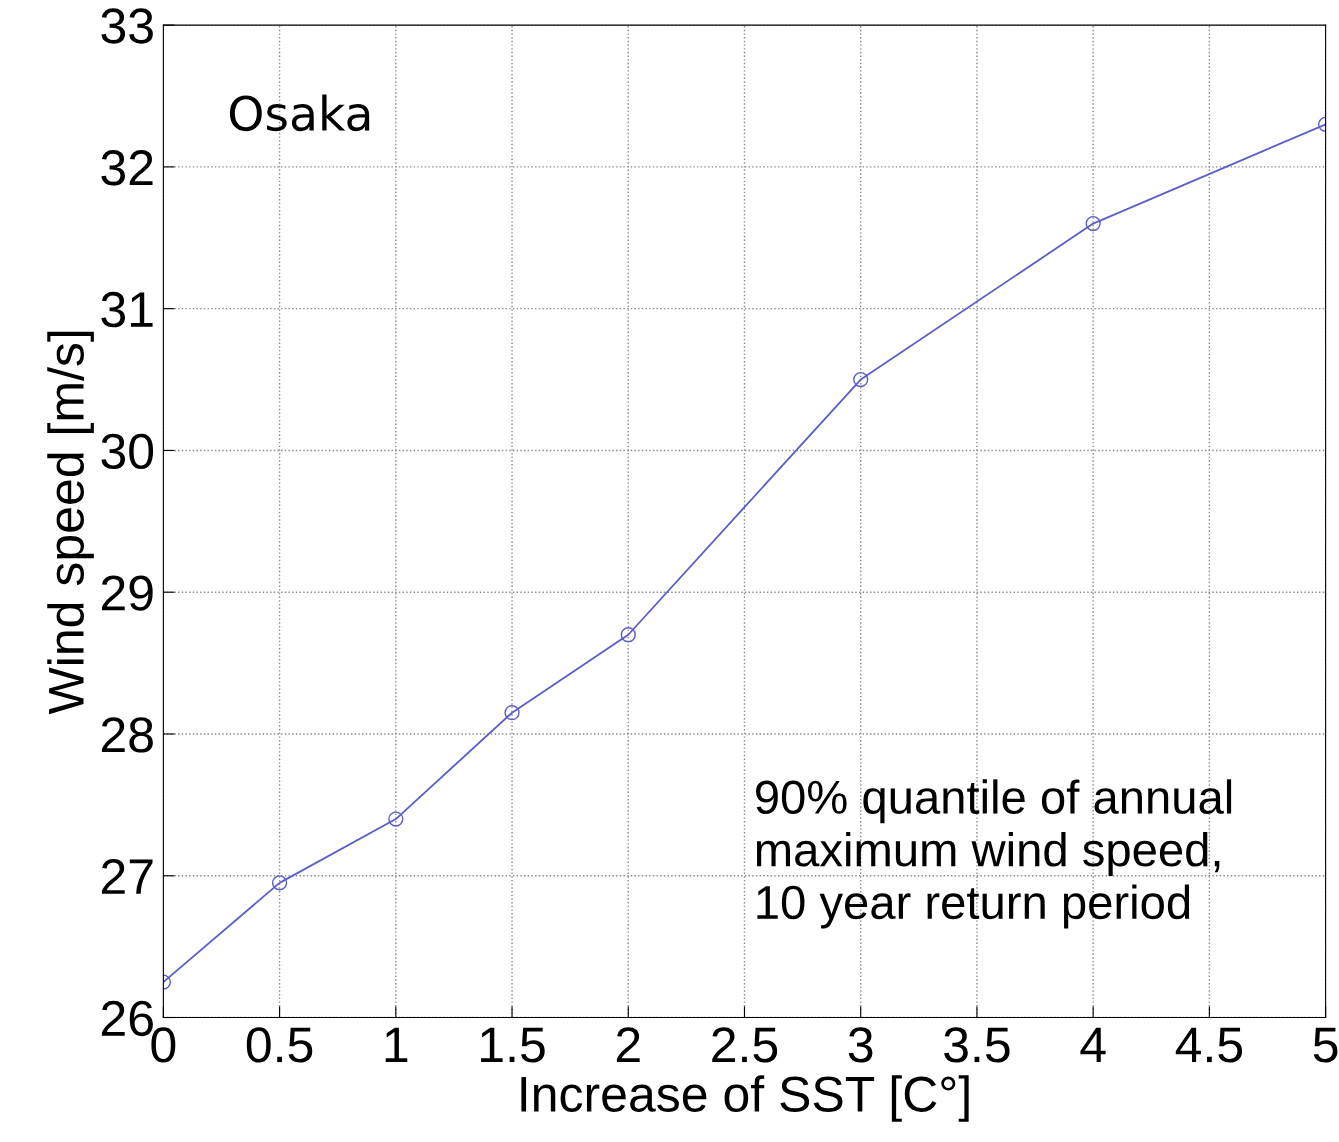 Image resolution: width=1339 pixels, height=1142 pixels. I want to click on x-tick-label: 1.5, so click(513, 1045).